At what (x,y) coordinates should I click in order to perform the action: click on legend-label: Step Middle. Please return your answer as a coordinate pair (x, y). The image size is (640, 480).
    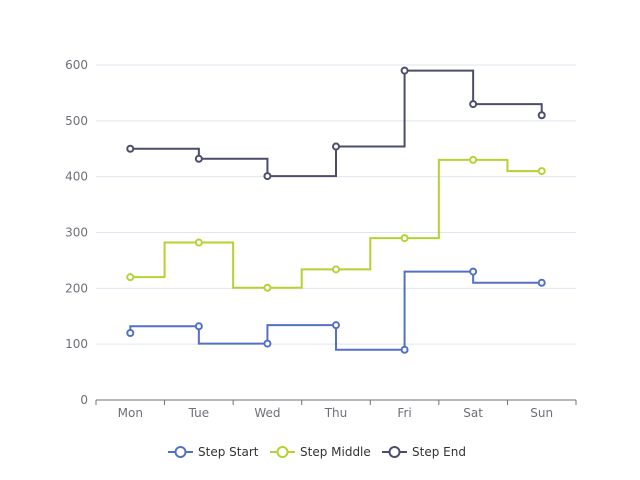
    Looking at the image, I should click on (335, 452).